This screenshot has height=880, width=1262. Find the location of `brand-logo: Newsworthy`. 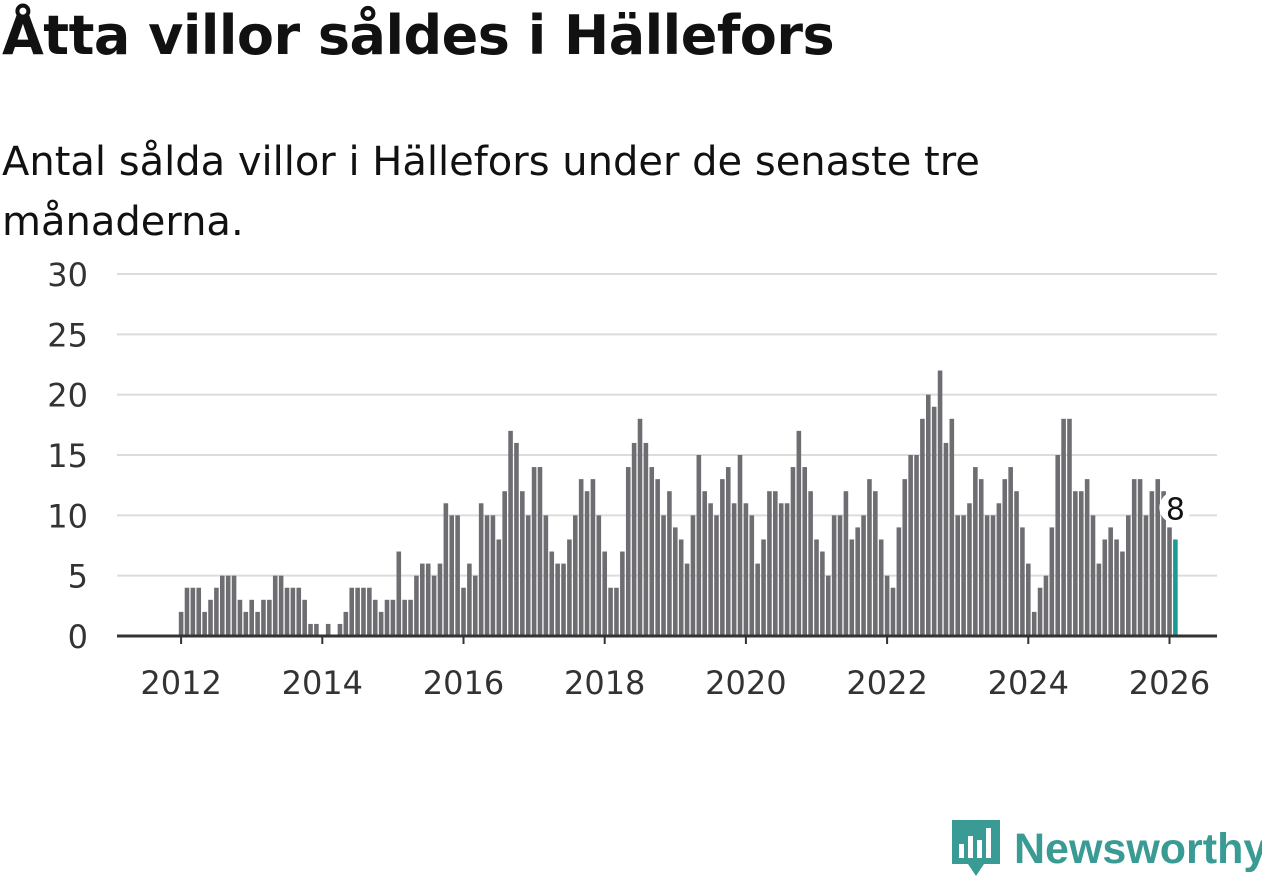

brand-logo: Newsworthy is located at coordinates (1106, 849).